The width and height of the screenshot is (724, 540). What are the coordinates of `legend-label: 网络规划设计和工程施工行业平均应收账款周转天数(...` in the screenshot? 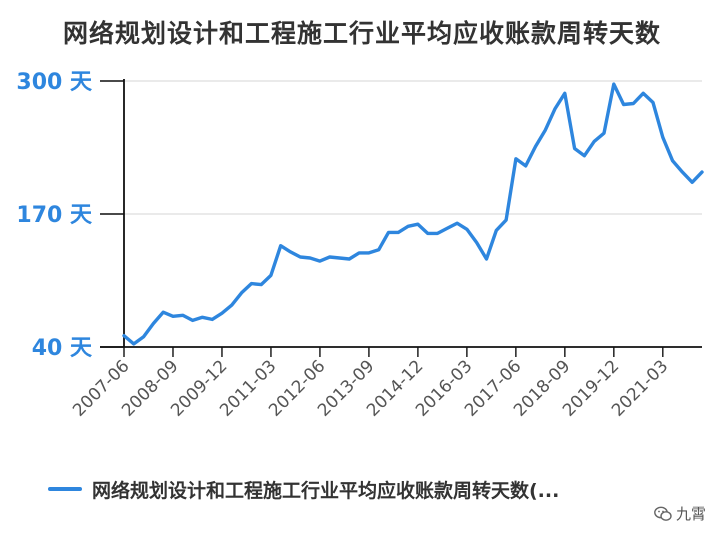 It's located at (326, 490).